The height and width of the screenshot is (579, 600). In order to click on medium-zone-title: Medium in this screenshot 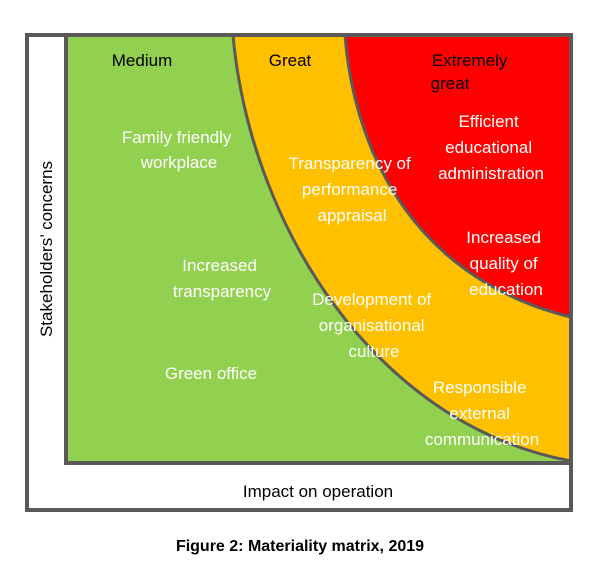, I will do `click(142, 60)`.